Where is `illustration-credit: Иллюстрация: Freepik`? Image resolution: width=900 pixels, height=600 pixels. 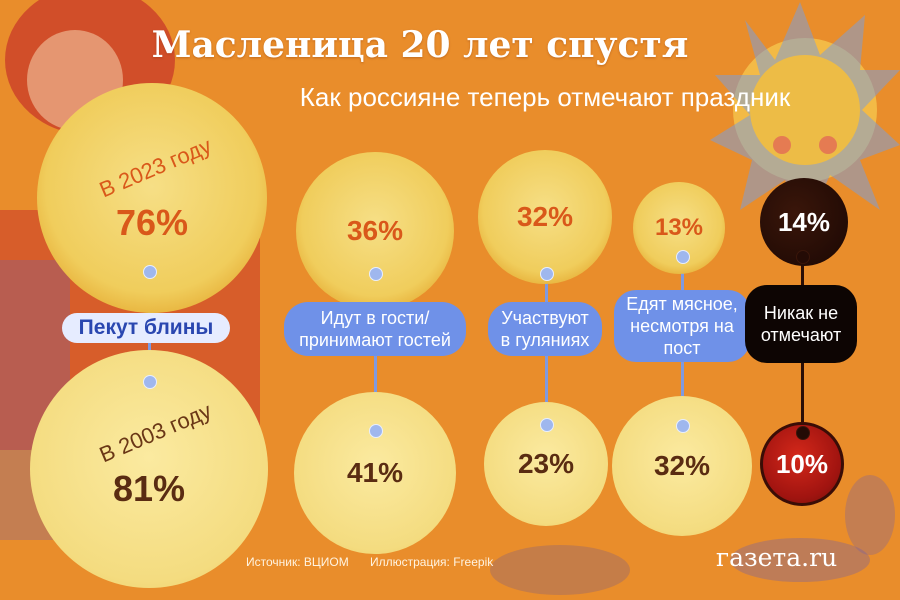
illustration-credit: Иллюстрация: Freepik is located at coordinates (432, 562).